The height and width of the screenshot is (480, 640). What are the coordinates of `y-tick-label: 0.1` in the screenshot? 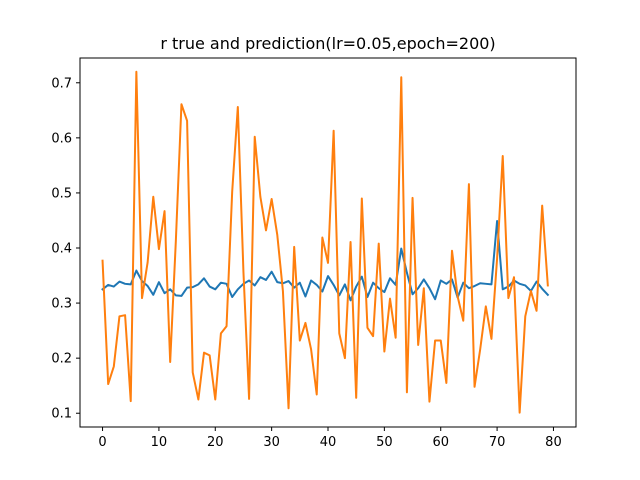 It's located at (61, 414).